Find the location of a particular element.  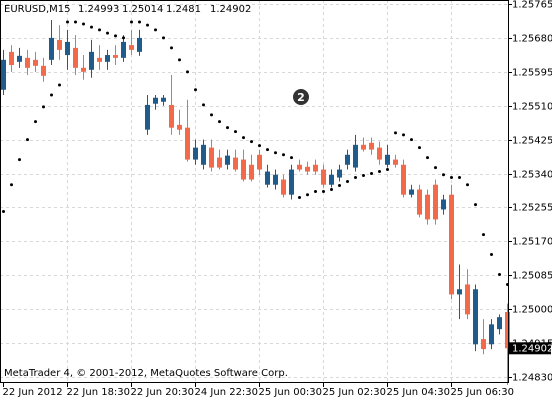

ohlc-low: 1.2481 is located at coordinates (183, 9).